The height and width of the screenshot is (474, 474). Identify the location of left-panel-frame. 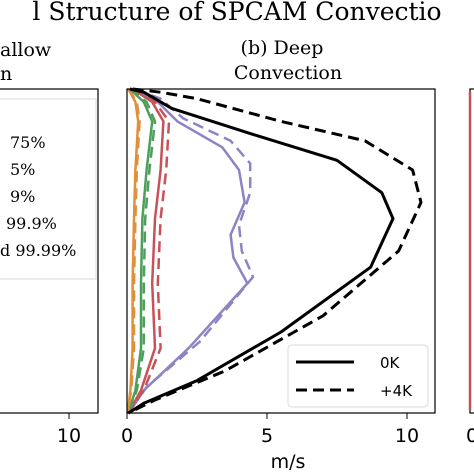
(49, 251).